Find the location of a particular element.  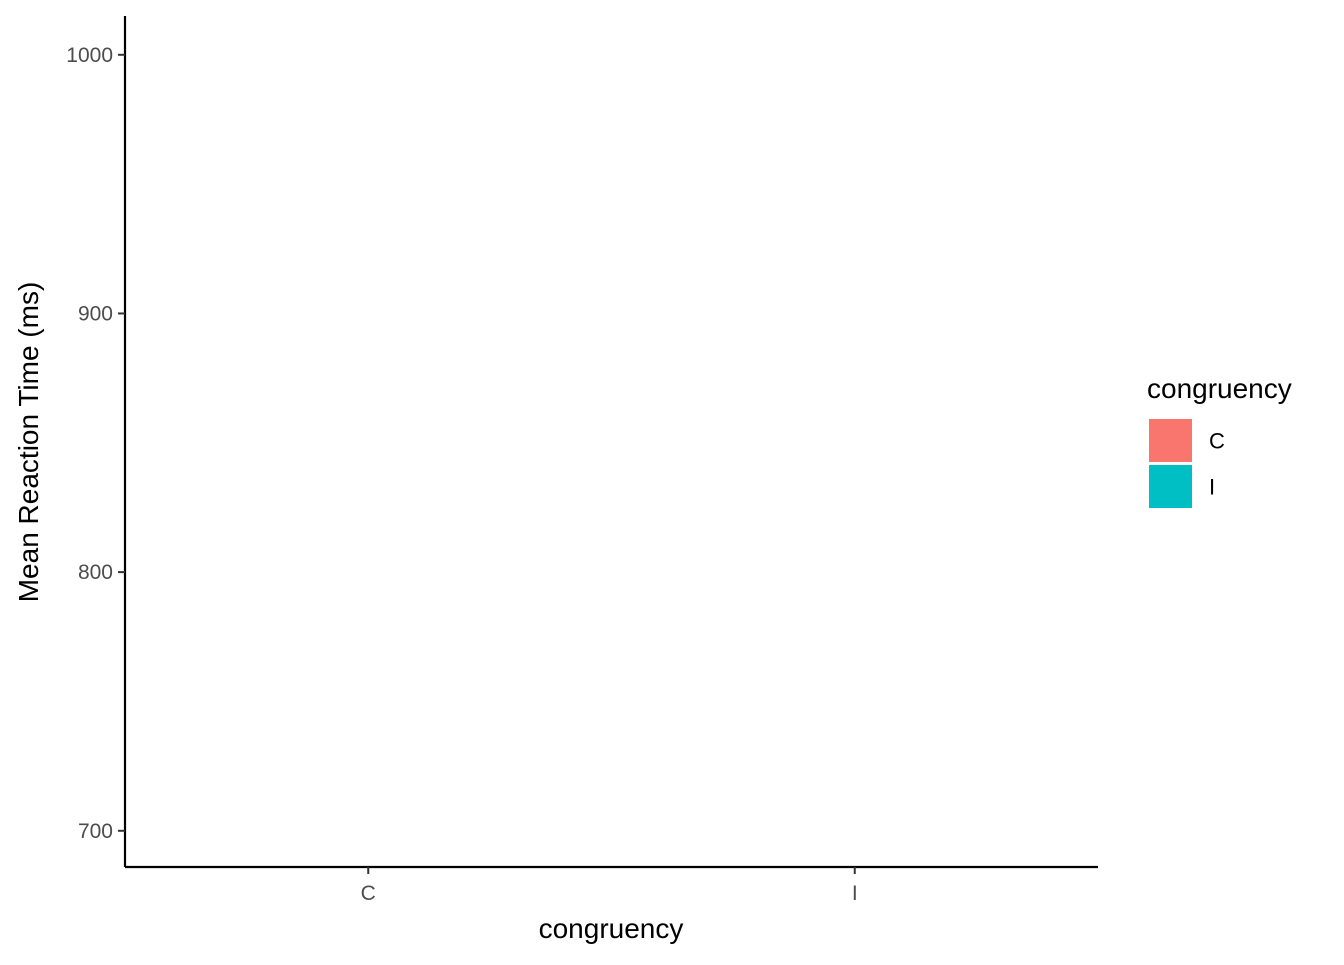

y-axis: 700 800 900 1000 is located at coordinates (96, 441).